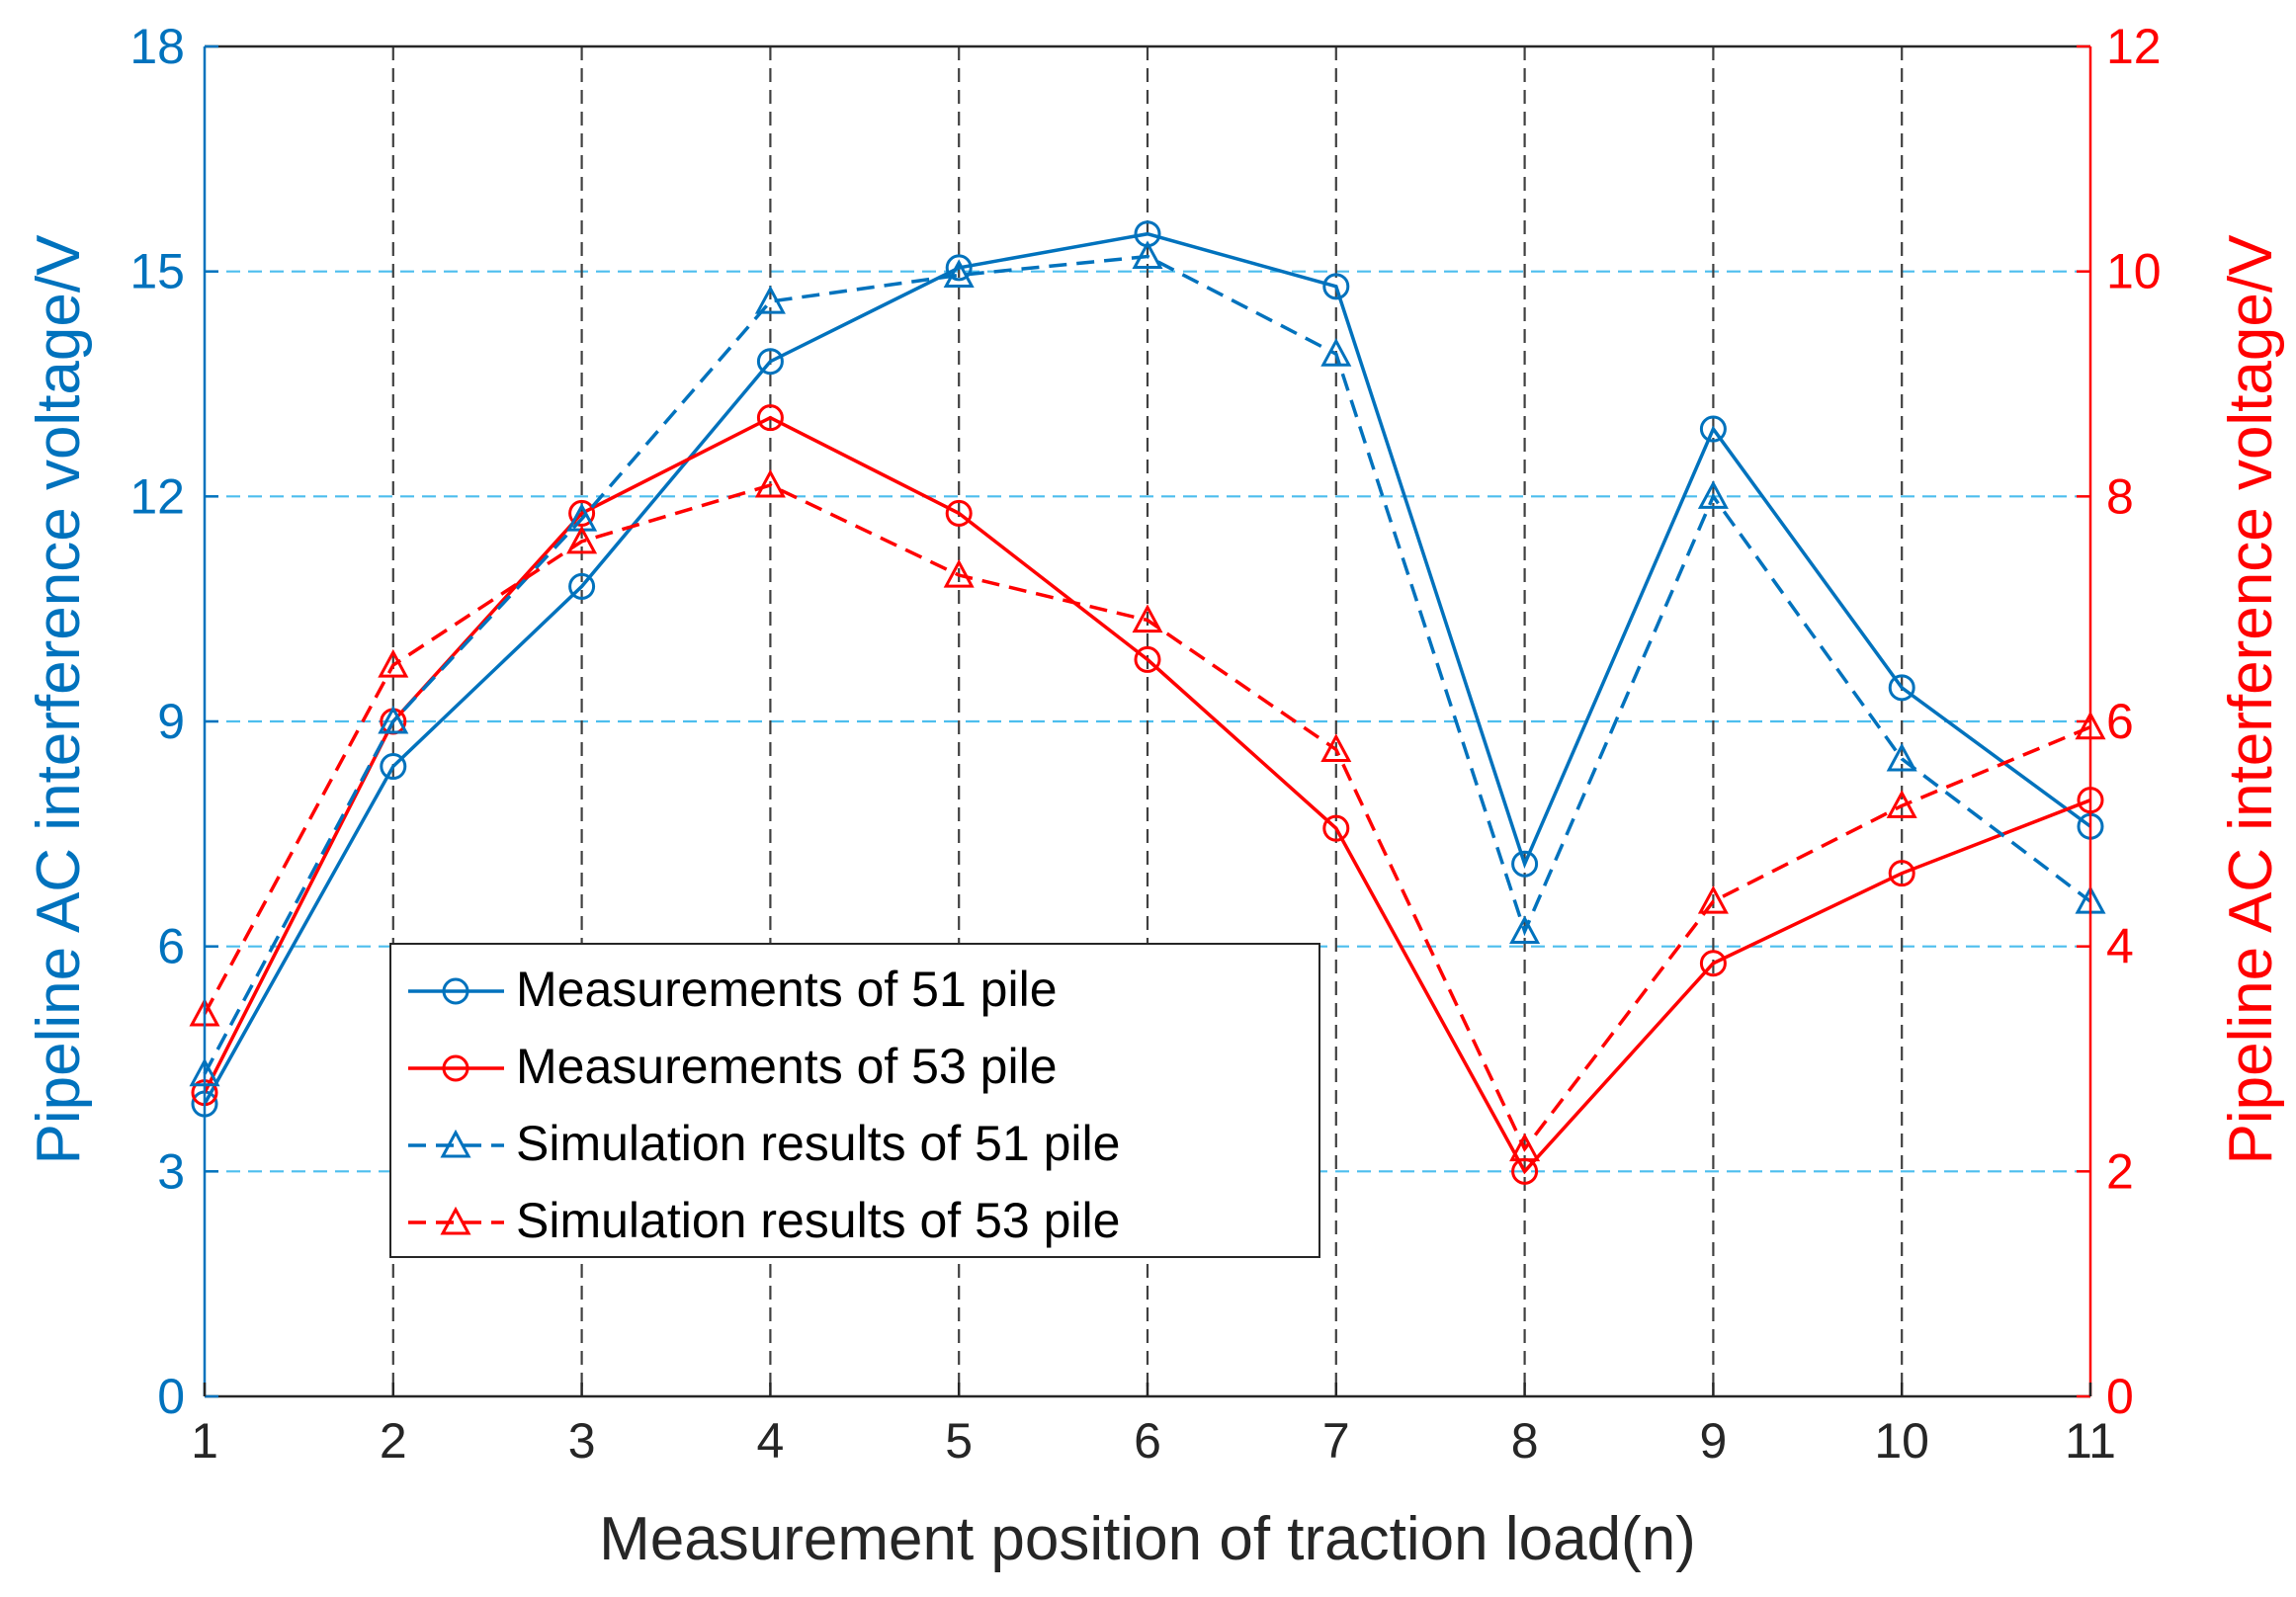 This screenshot has width=2296, height=1597. What do you see at coordinates (1713, 1441) in the screenshot?
I see `x-tick-label: 9` at bounding box center [1713, 1441].